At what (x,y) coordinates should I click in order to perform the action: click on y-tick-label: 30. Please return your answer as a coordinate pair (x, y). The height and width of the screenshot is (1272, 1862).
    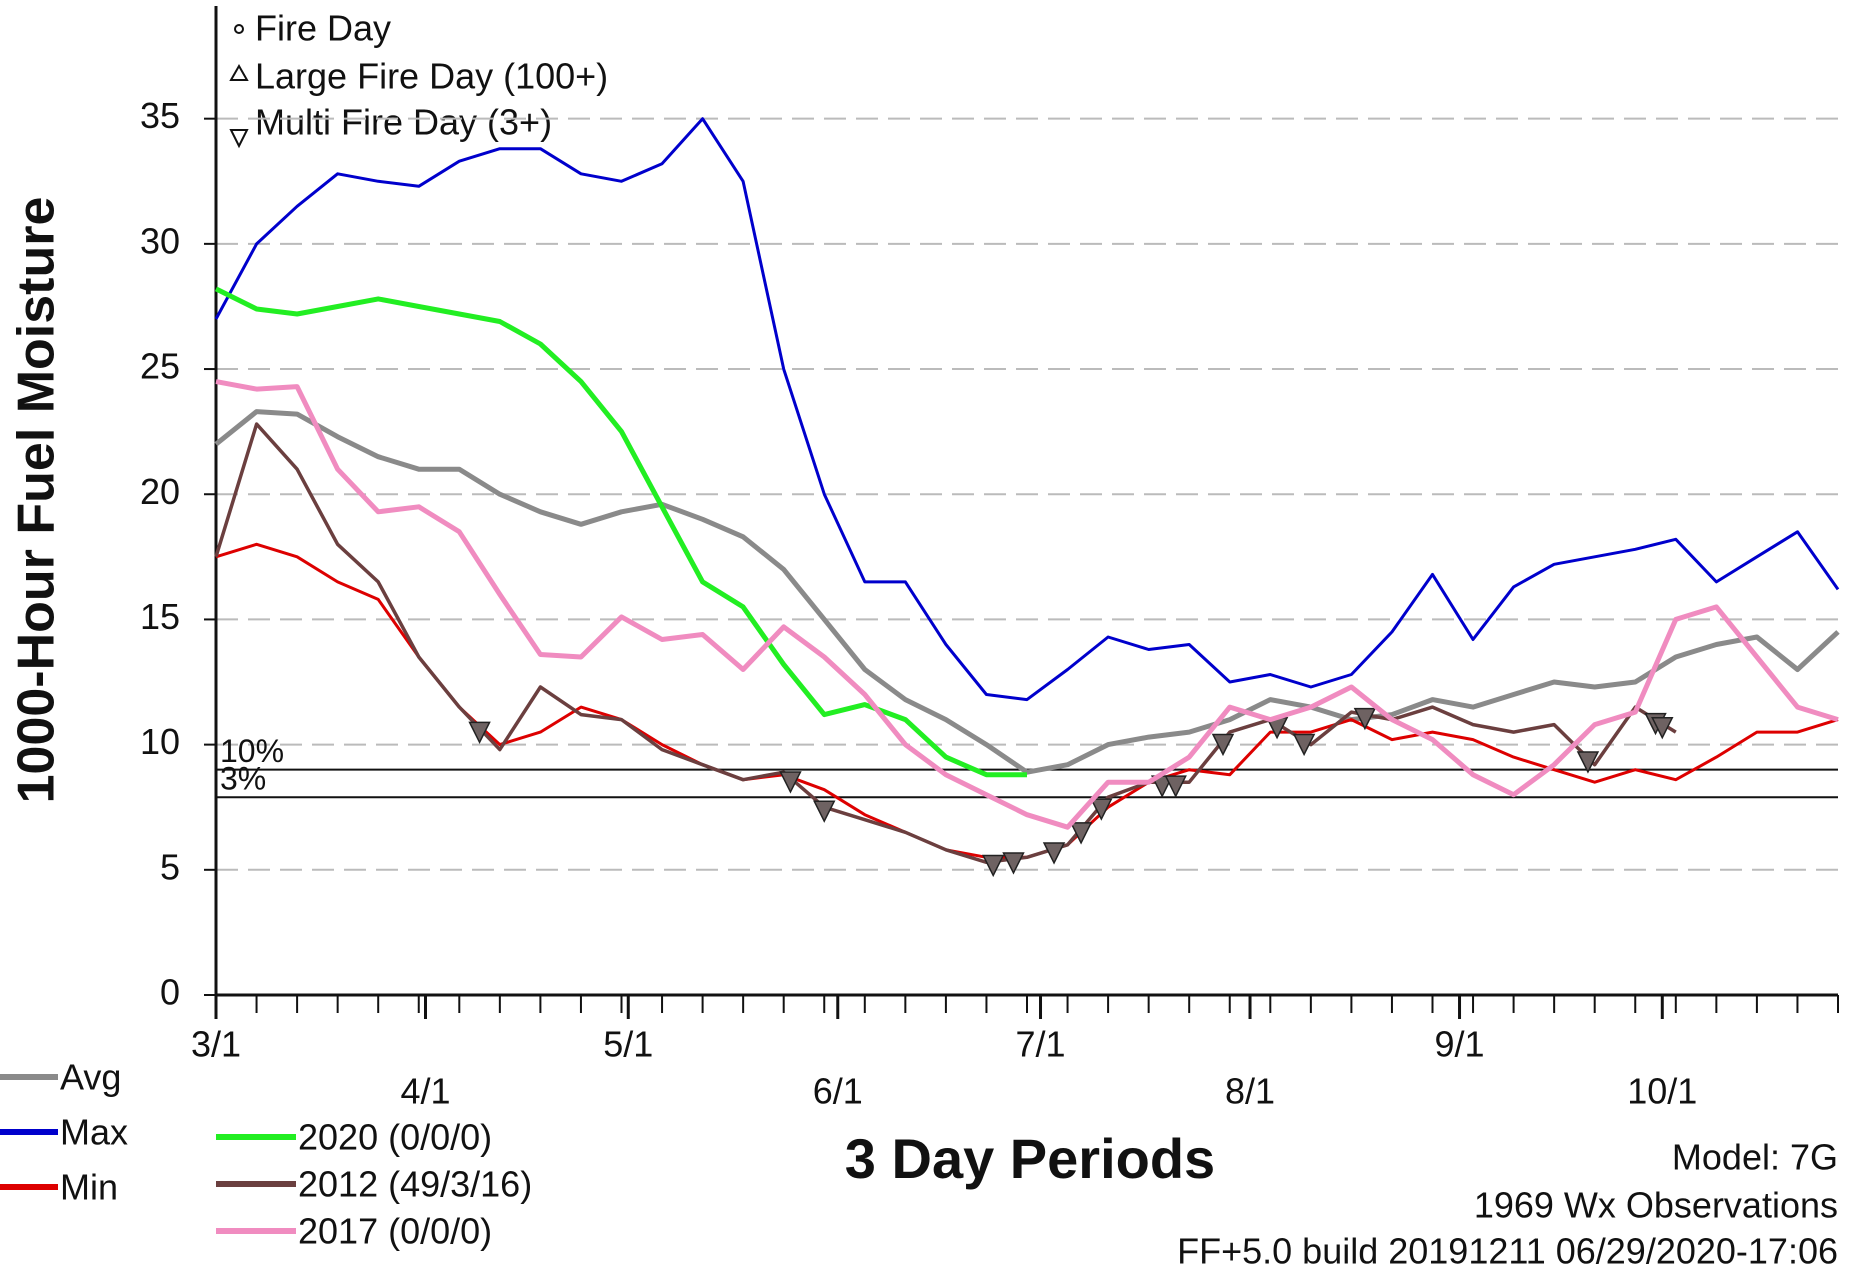
    Looking at the image, I should click on (160, 240).